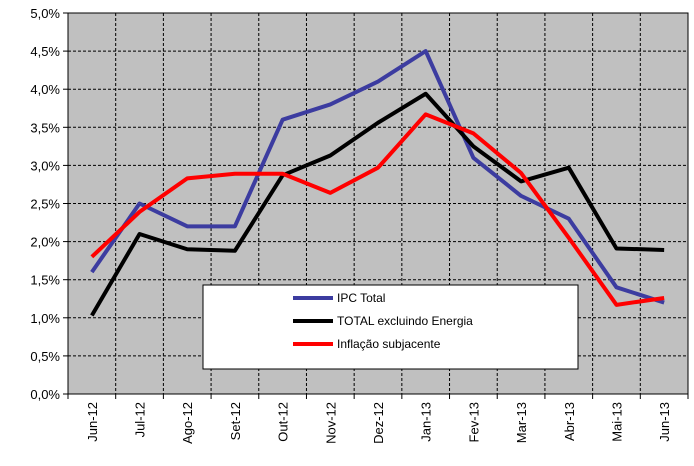 The height and width of the screenshot is (466, 694). Describe the element at coordinates (45, 51) in the screenshot. I see `y-tick-label: 4,5%` at that location.